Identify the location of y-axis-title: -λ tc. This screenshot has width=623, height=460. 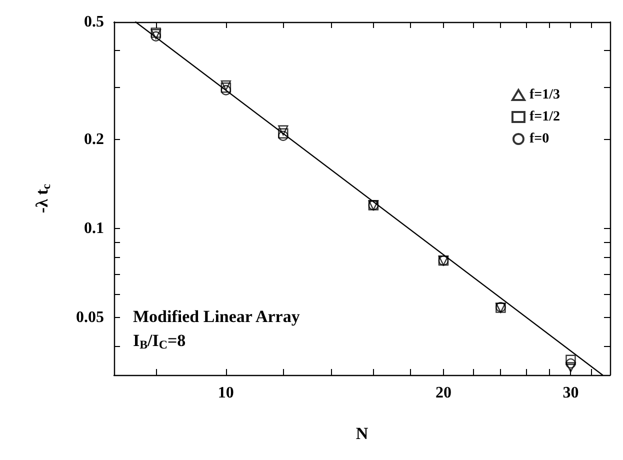
(42, 199).